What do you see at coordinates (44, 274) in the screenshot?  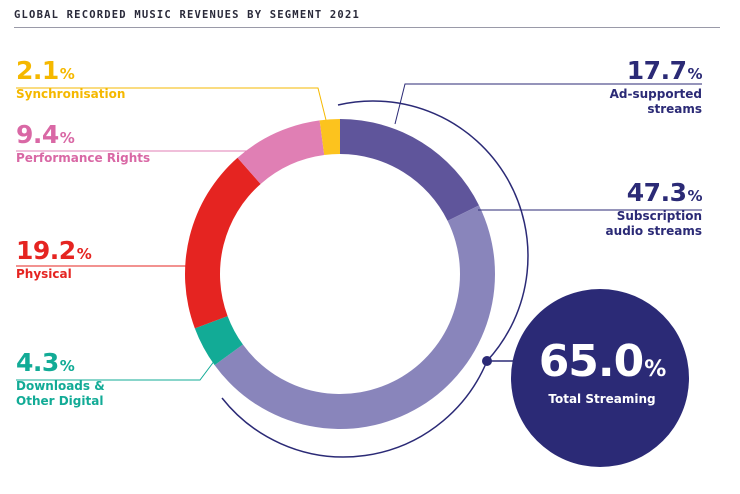 I see `phys-name: Physical` at bounding box center [44, 274].